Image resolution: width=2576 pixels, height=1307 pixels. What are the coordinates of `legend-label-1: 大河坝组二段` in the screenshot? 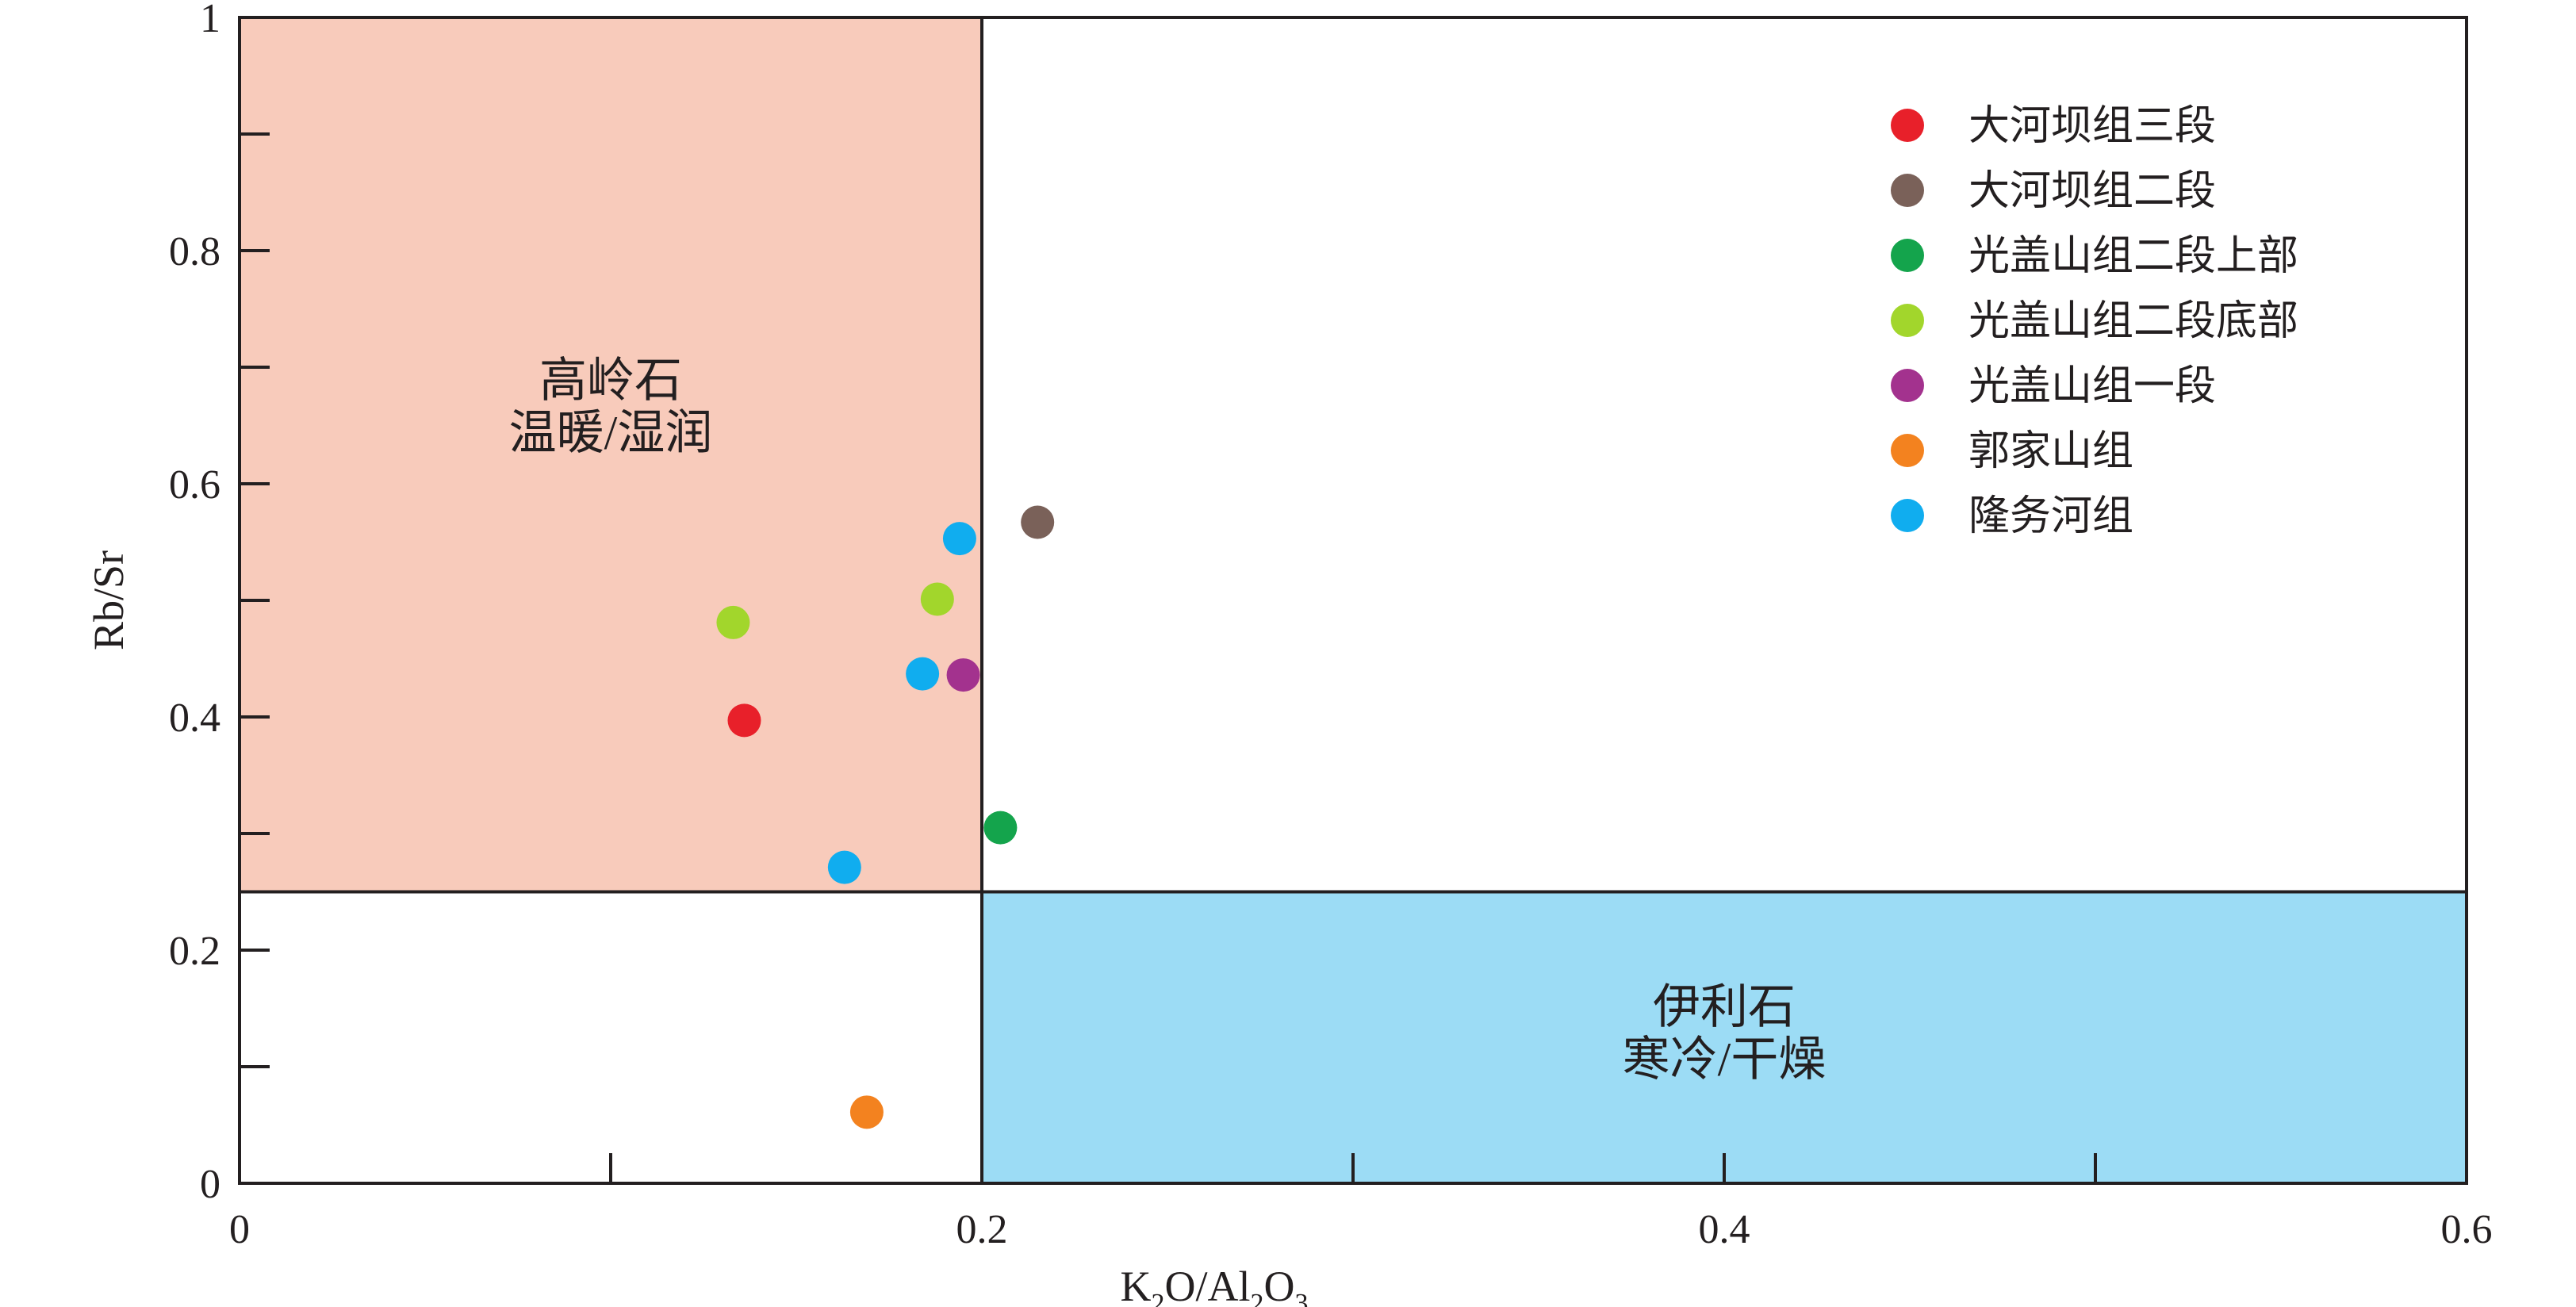 It's located at (2092, 191).